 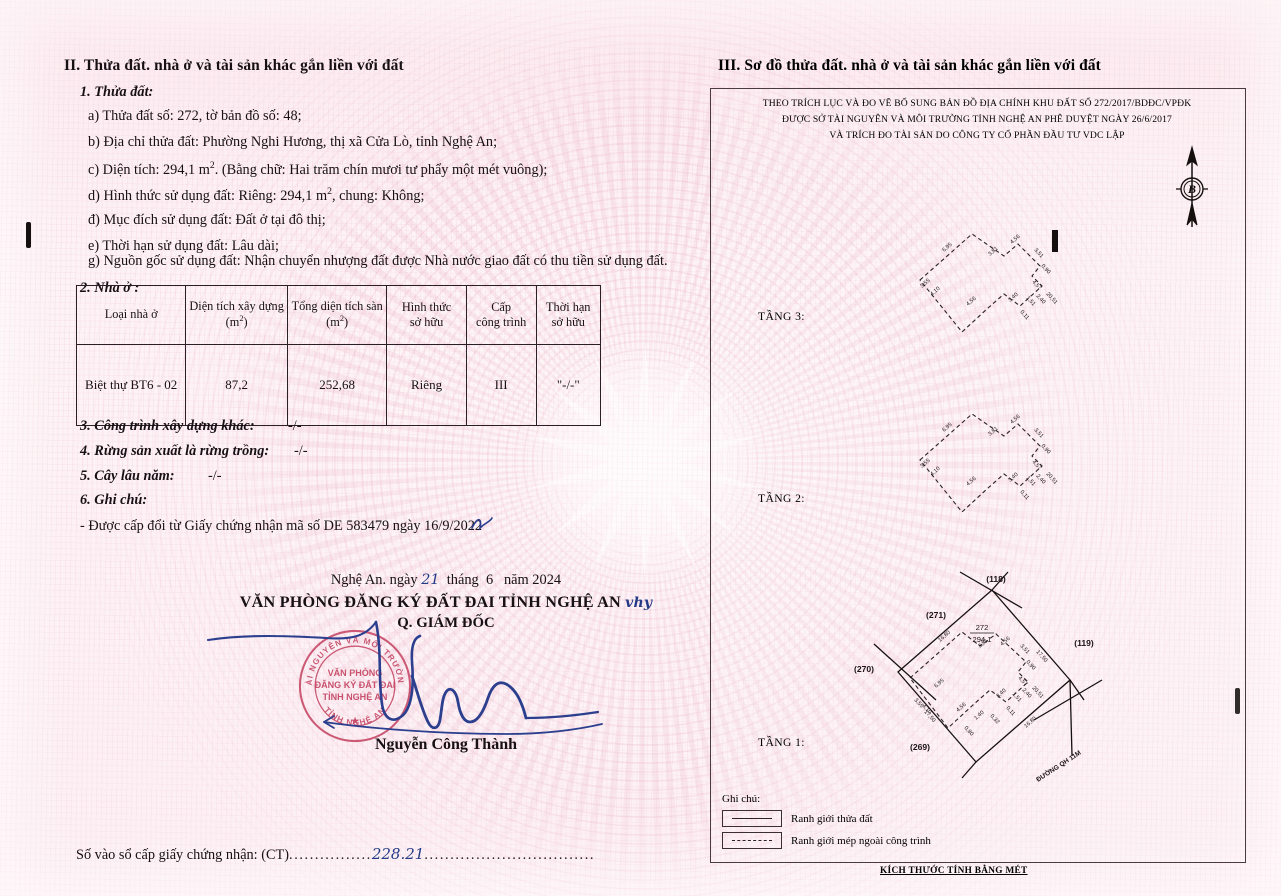 What do you see at coordinates (329, 191) in the screenshot?
I see `sup-2b: 2` at bounding box center [329, 191].